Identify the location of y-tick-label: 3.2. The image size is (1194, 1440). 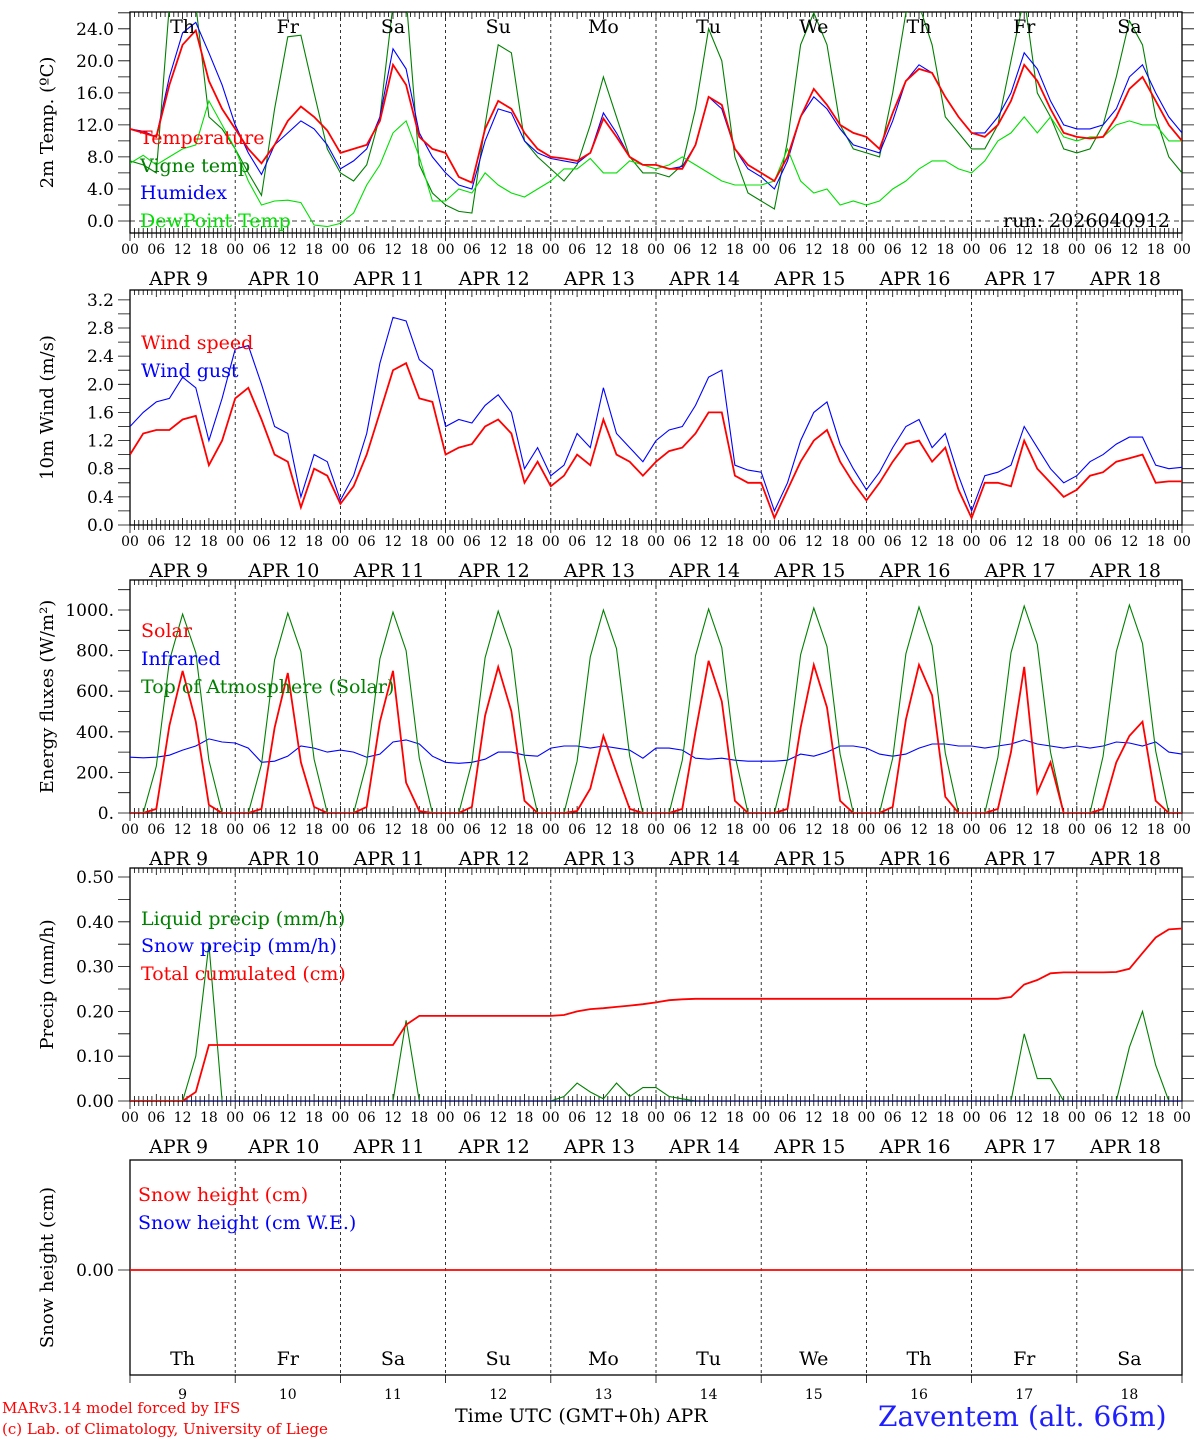
(100, 301).